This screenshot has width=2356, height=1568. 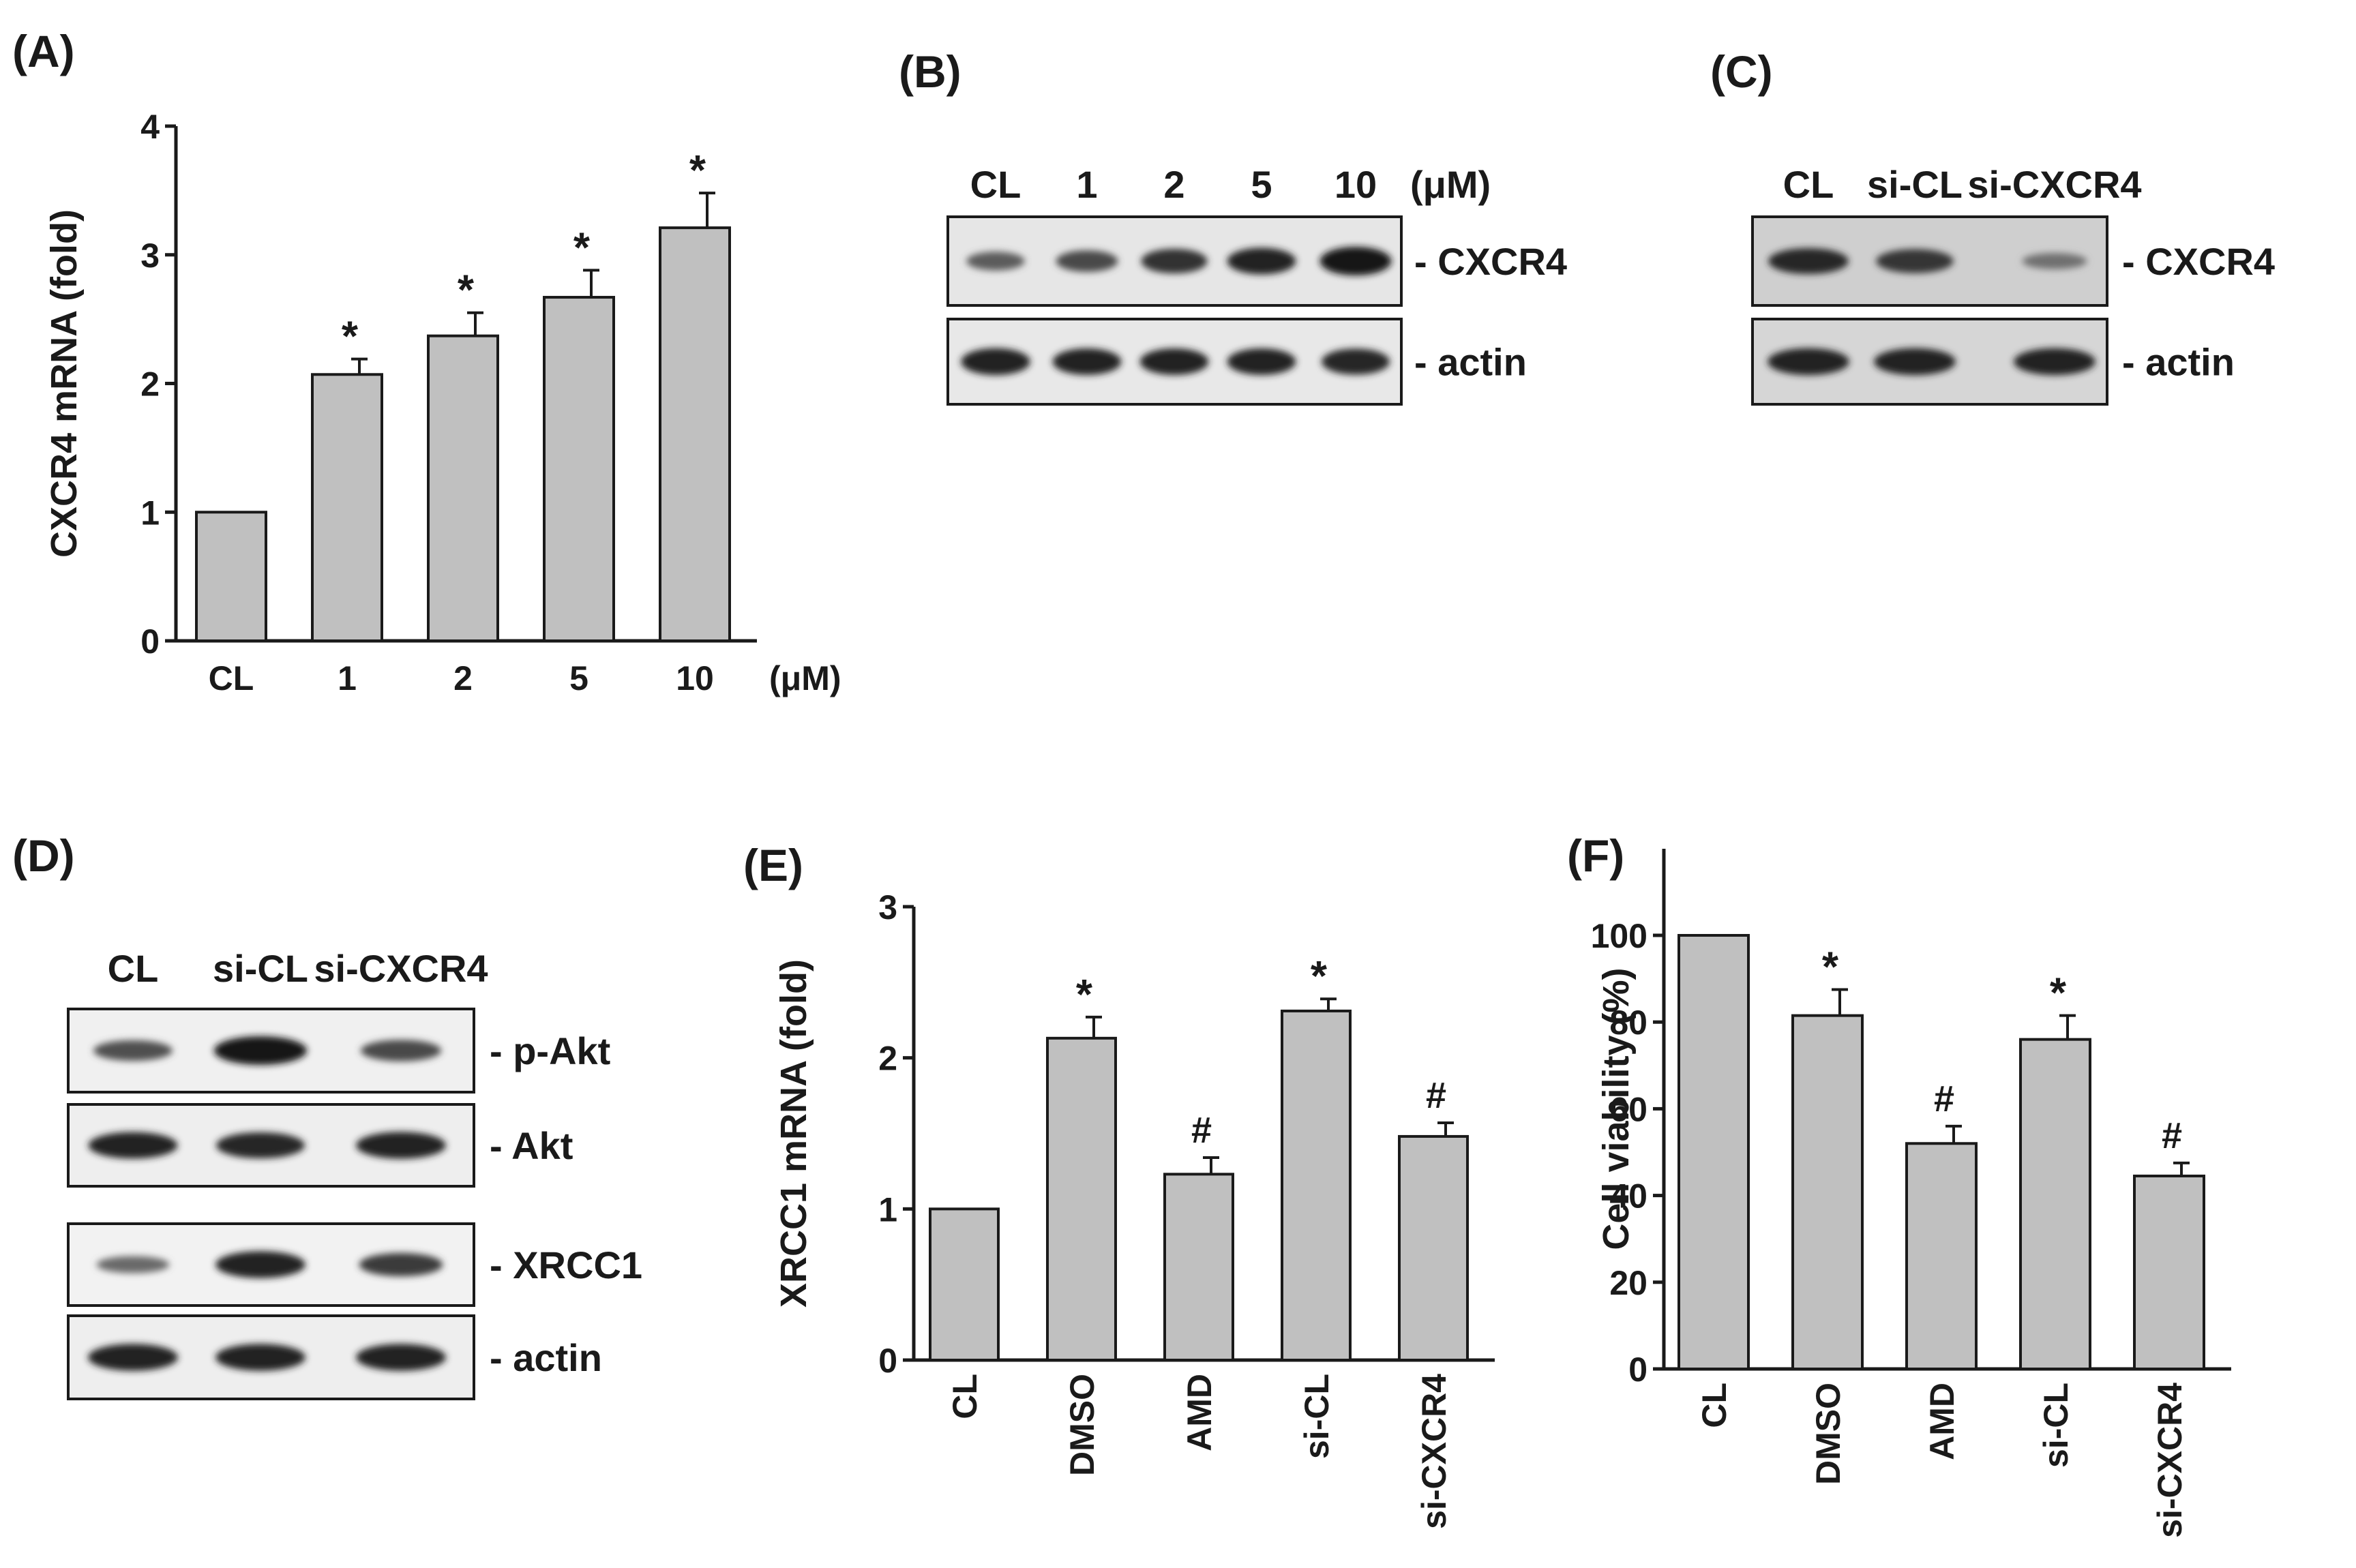 What do you see at coordinates (1261, 184) in the screenshot?
I see `lane-label: 5` at bounding box center [1261, 184].